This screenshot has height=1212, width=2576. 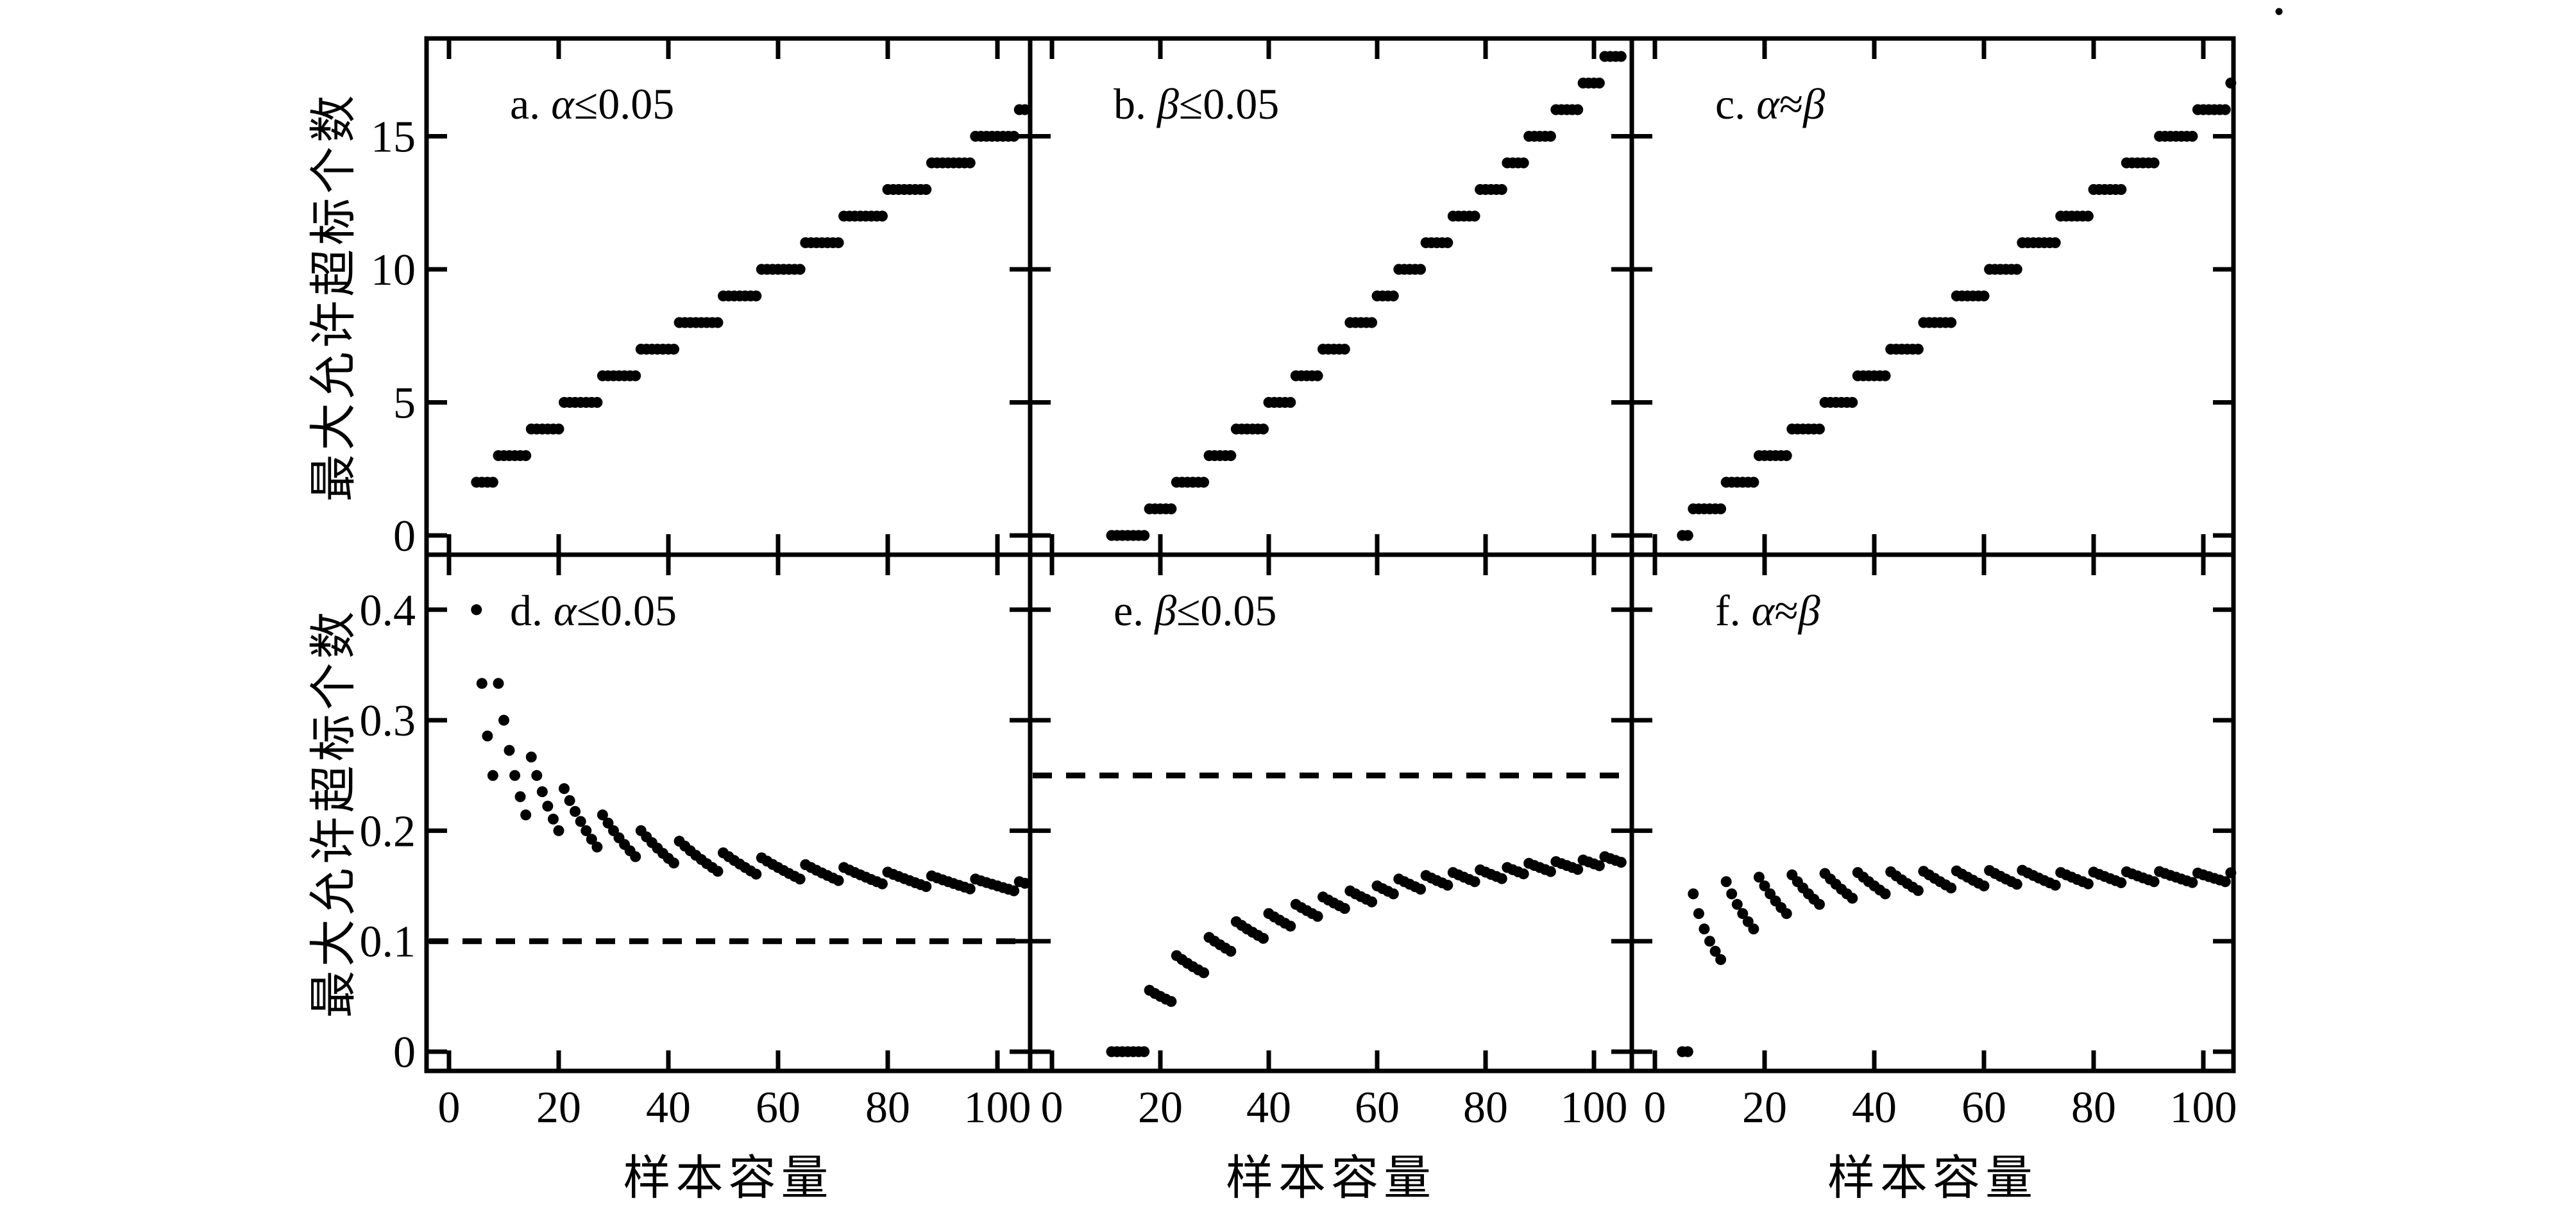 What do you see at coordinates (2279, 11) in the screenshot?
I see `stray-mark` at bounding box center [2279, 11].